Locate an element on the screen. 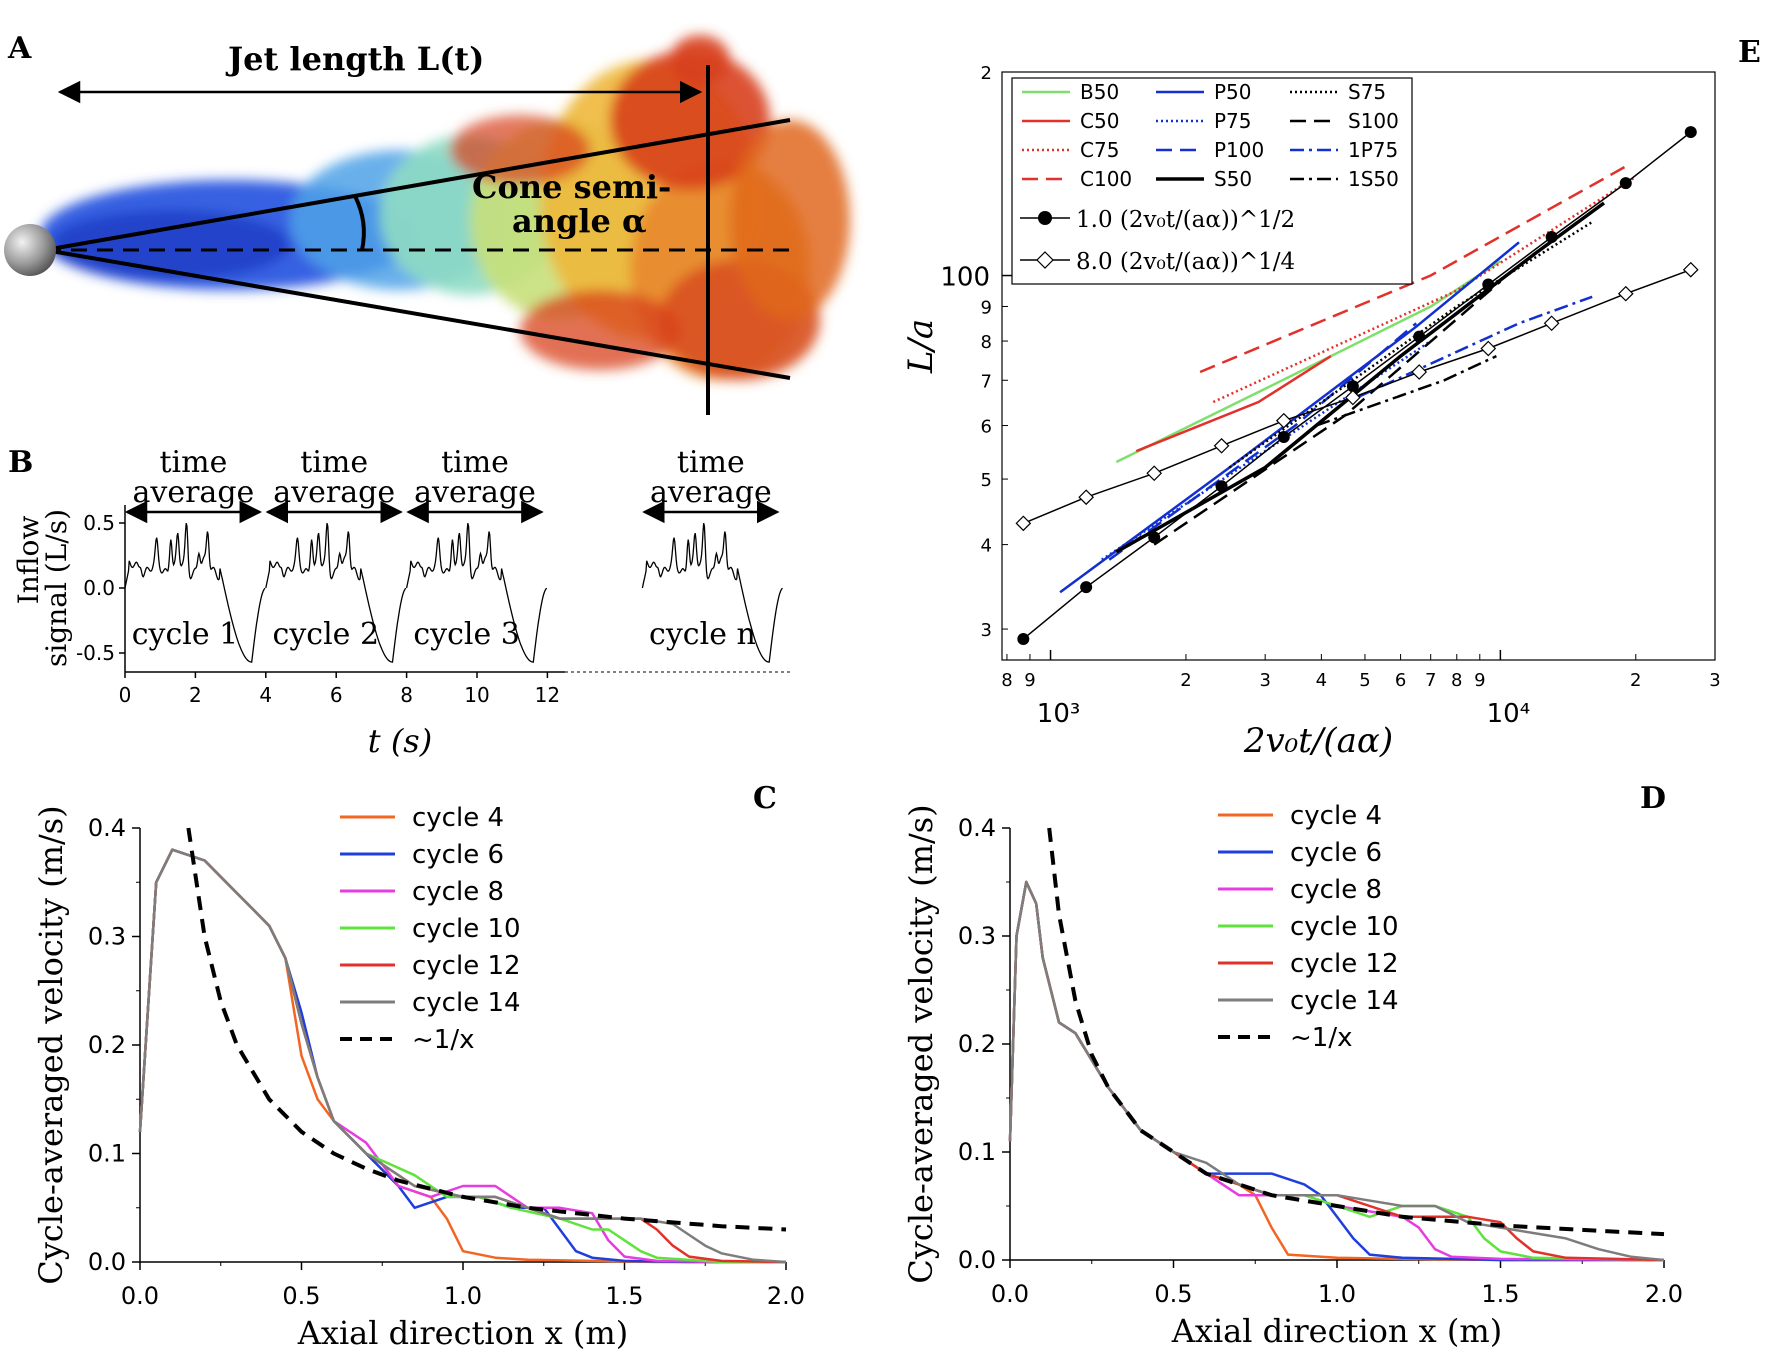 Image resolution: width=1770 pixels, height=1356 pixels. c-axes-ytick-label: 0.0 is located at coordinates (107, 1262).